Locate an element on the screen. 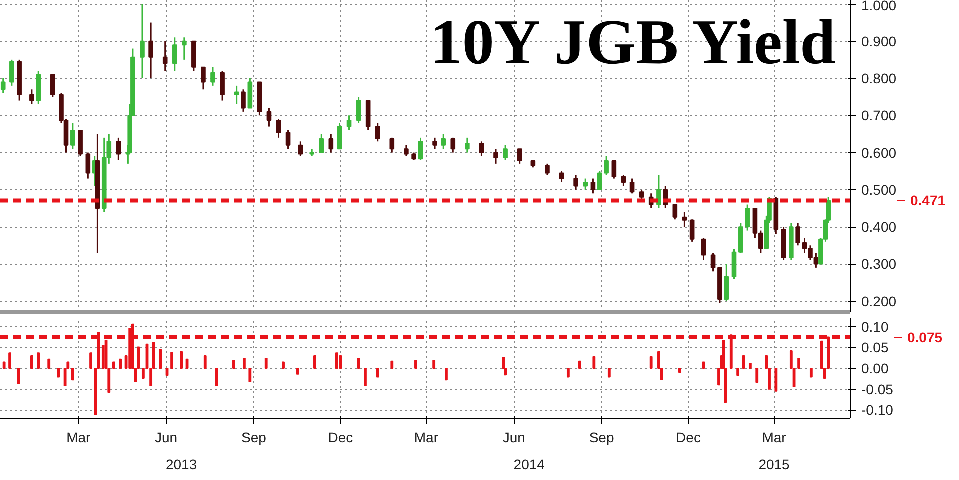  y-tick-label: 0.400 is located at coordinates (879, 227).